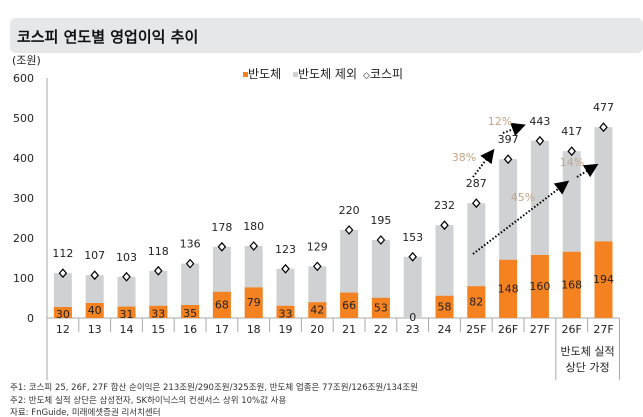  Describe the element at coordinates (464, 157) in the screenshot. I see `growth-label: 38%` at that location.